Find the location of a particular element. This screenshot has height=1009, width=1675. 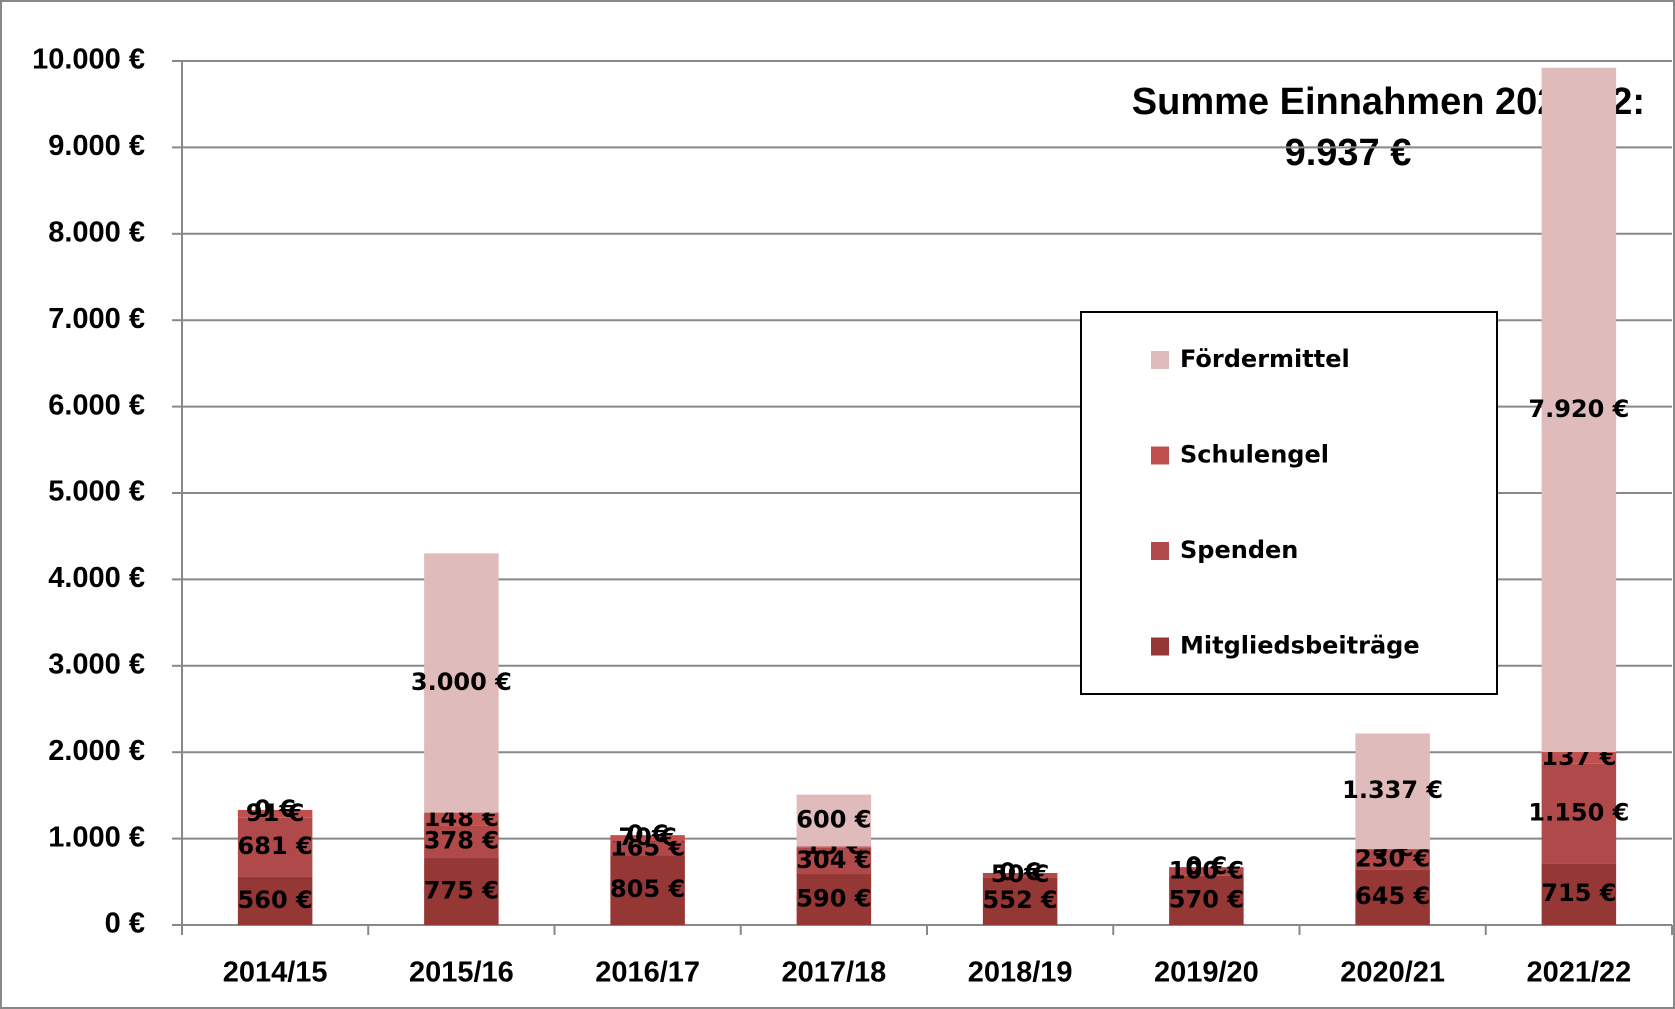

data-label: 775 € is located at coordinates (461, 891).